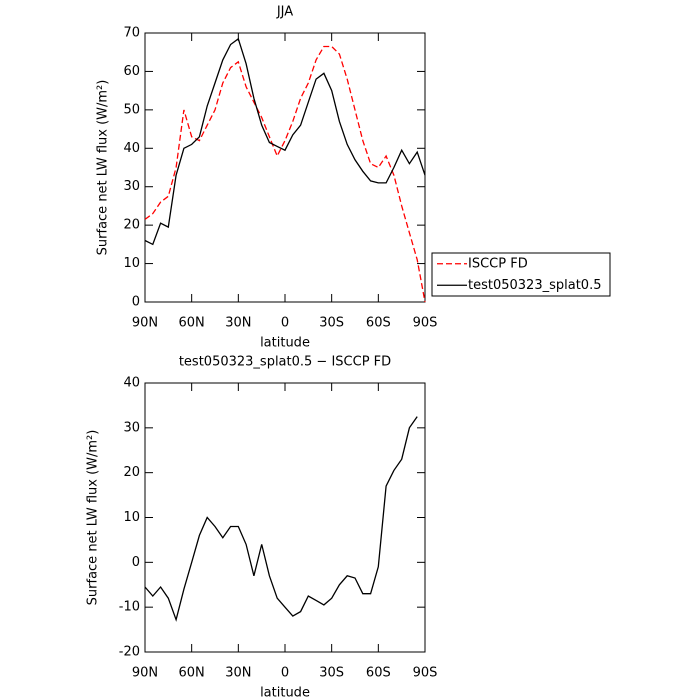  Describe the element at coordinates (521, 274) in the screenshot. I see `legend-box` at that location.